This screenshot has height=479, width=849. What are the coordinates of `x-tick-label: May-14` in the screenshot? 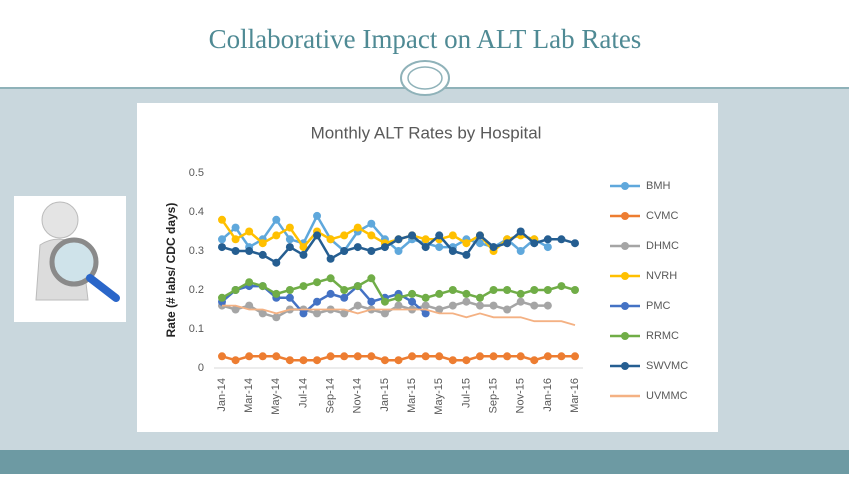 It's located at (276, 396).